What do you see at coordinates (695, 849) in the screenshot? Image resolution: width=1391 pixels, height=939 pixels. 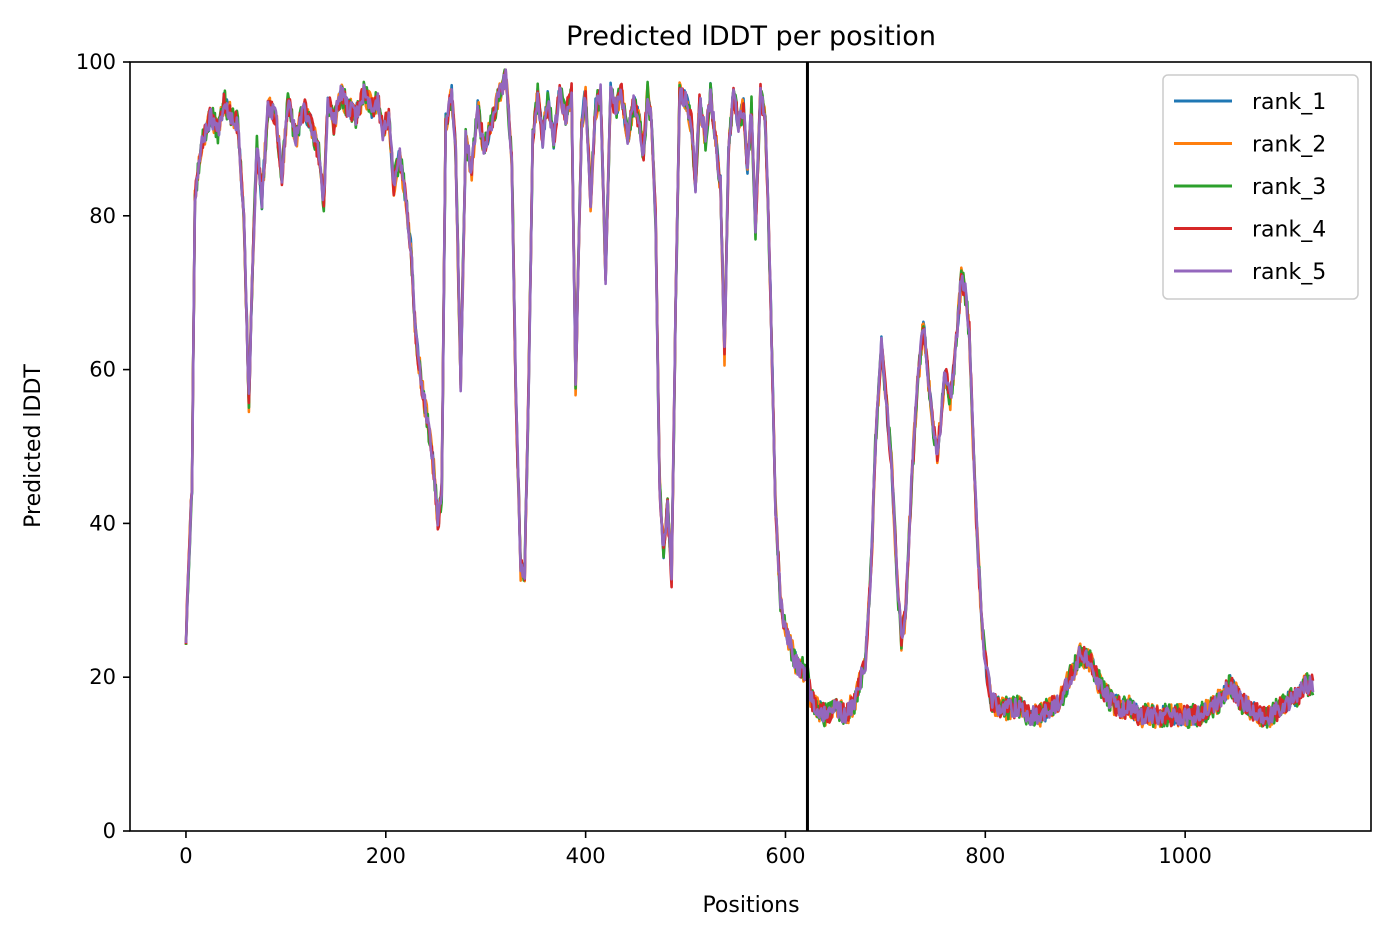 I see `x-axis-ticks: 0 200 400 600 800 1000` at bounding box center [695, 849].